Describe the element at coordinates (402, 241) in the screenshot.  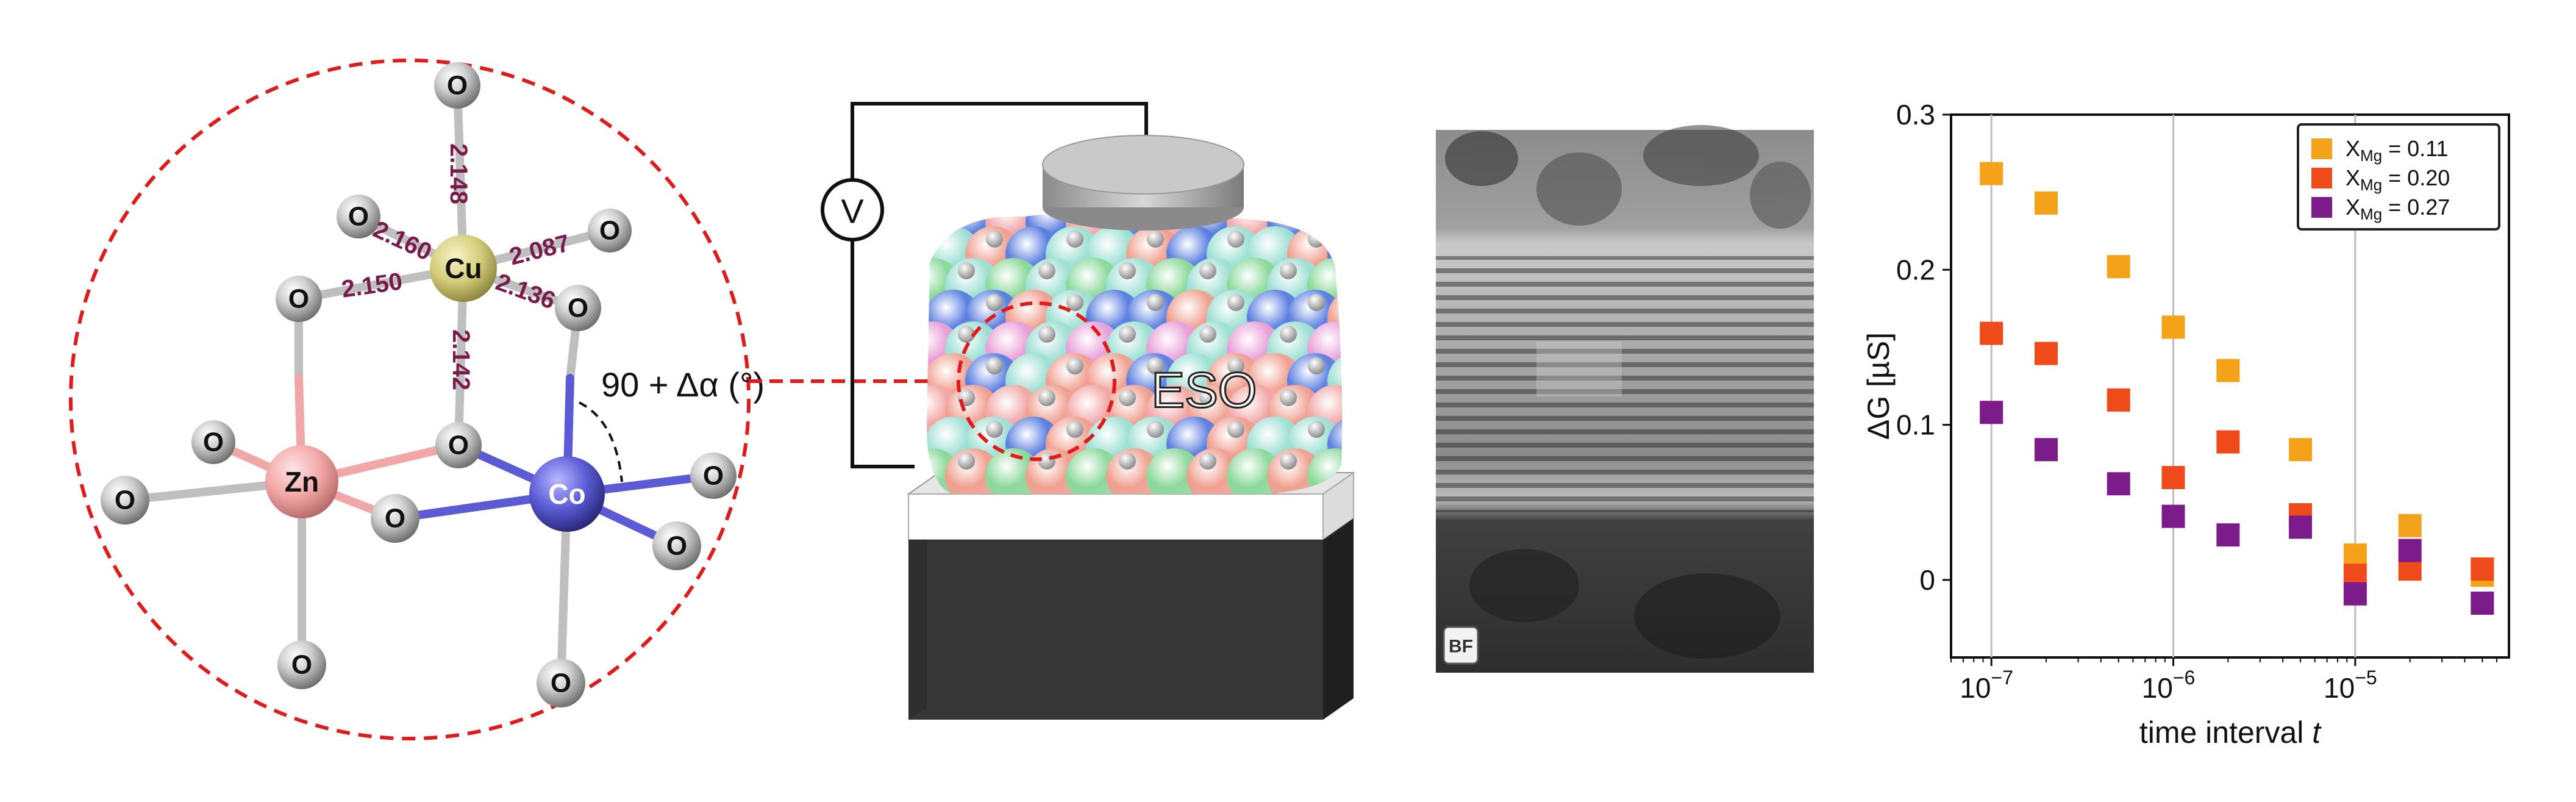
I see `bond-length-label: 2.160` at that location.